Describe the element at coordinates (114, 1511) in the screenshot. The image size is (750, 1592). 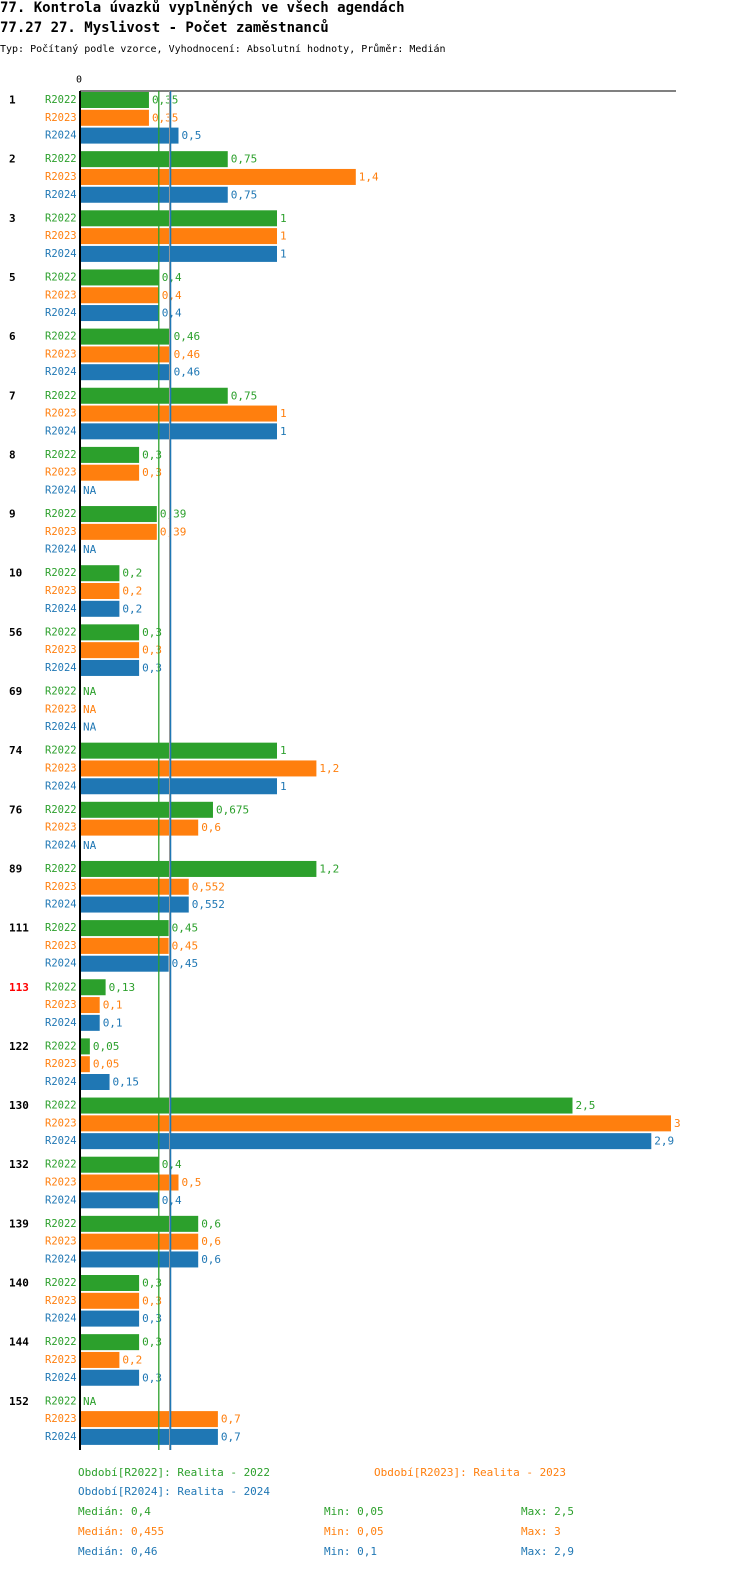
I see `legend-median-r2022: Medián: 0,4` at that location.